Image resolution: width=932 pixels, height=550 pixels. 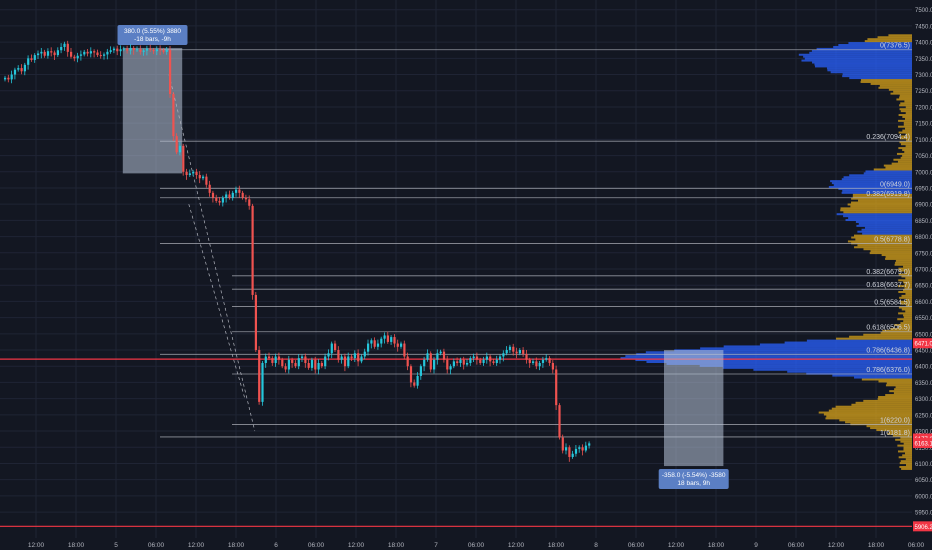 I want to click on measure-label-line2: 18 bars, 9h, so click(x=693, y=483).